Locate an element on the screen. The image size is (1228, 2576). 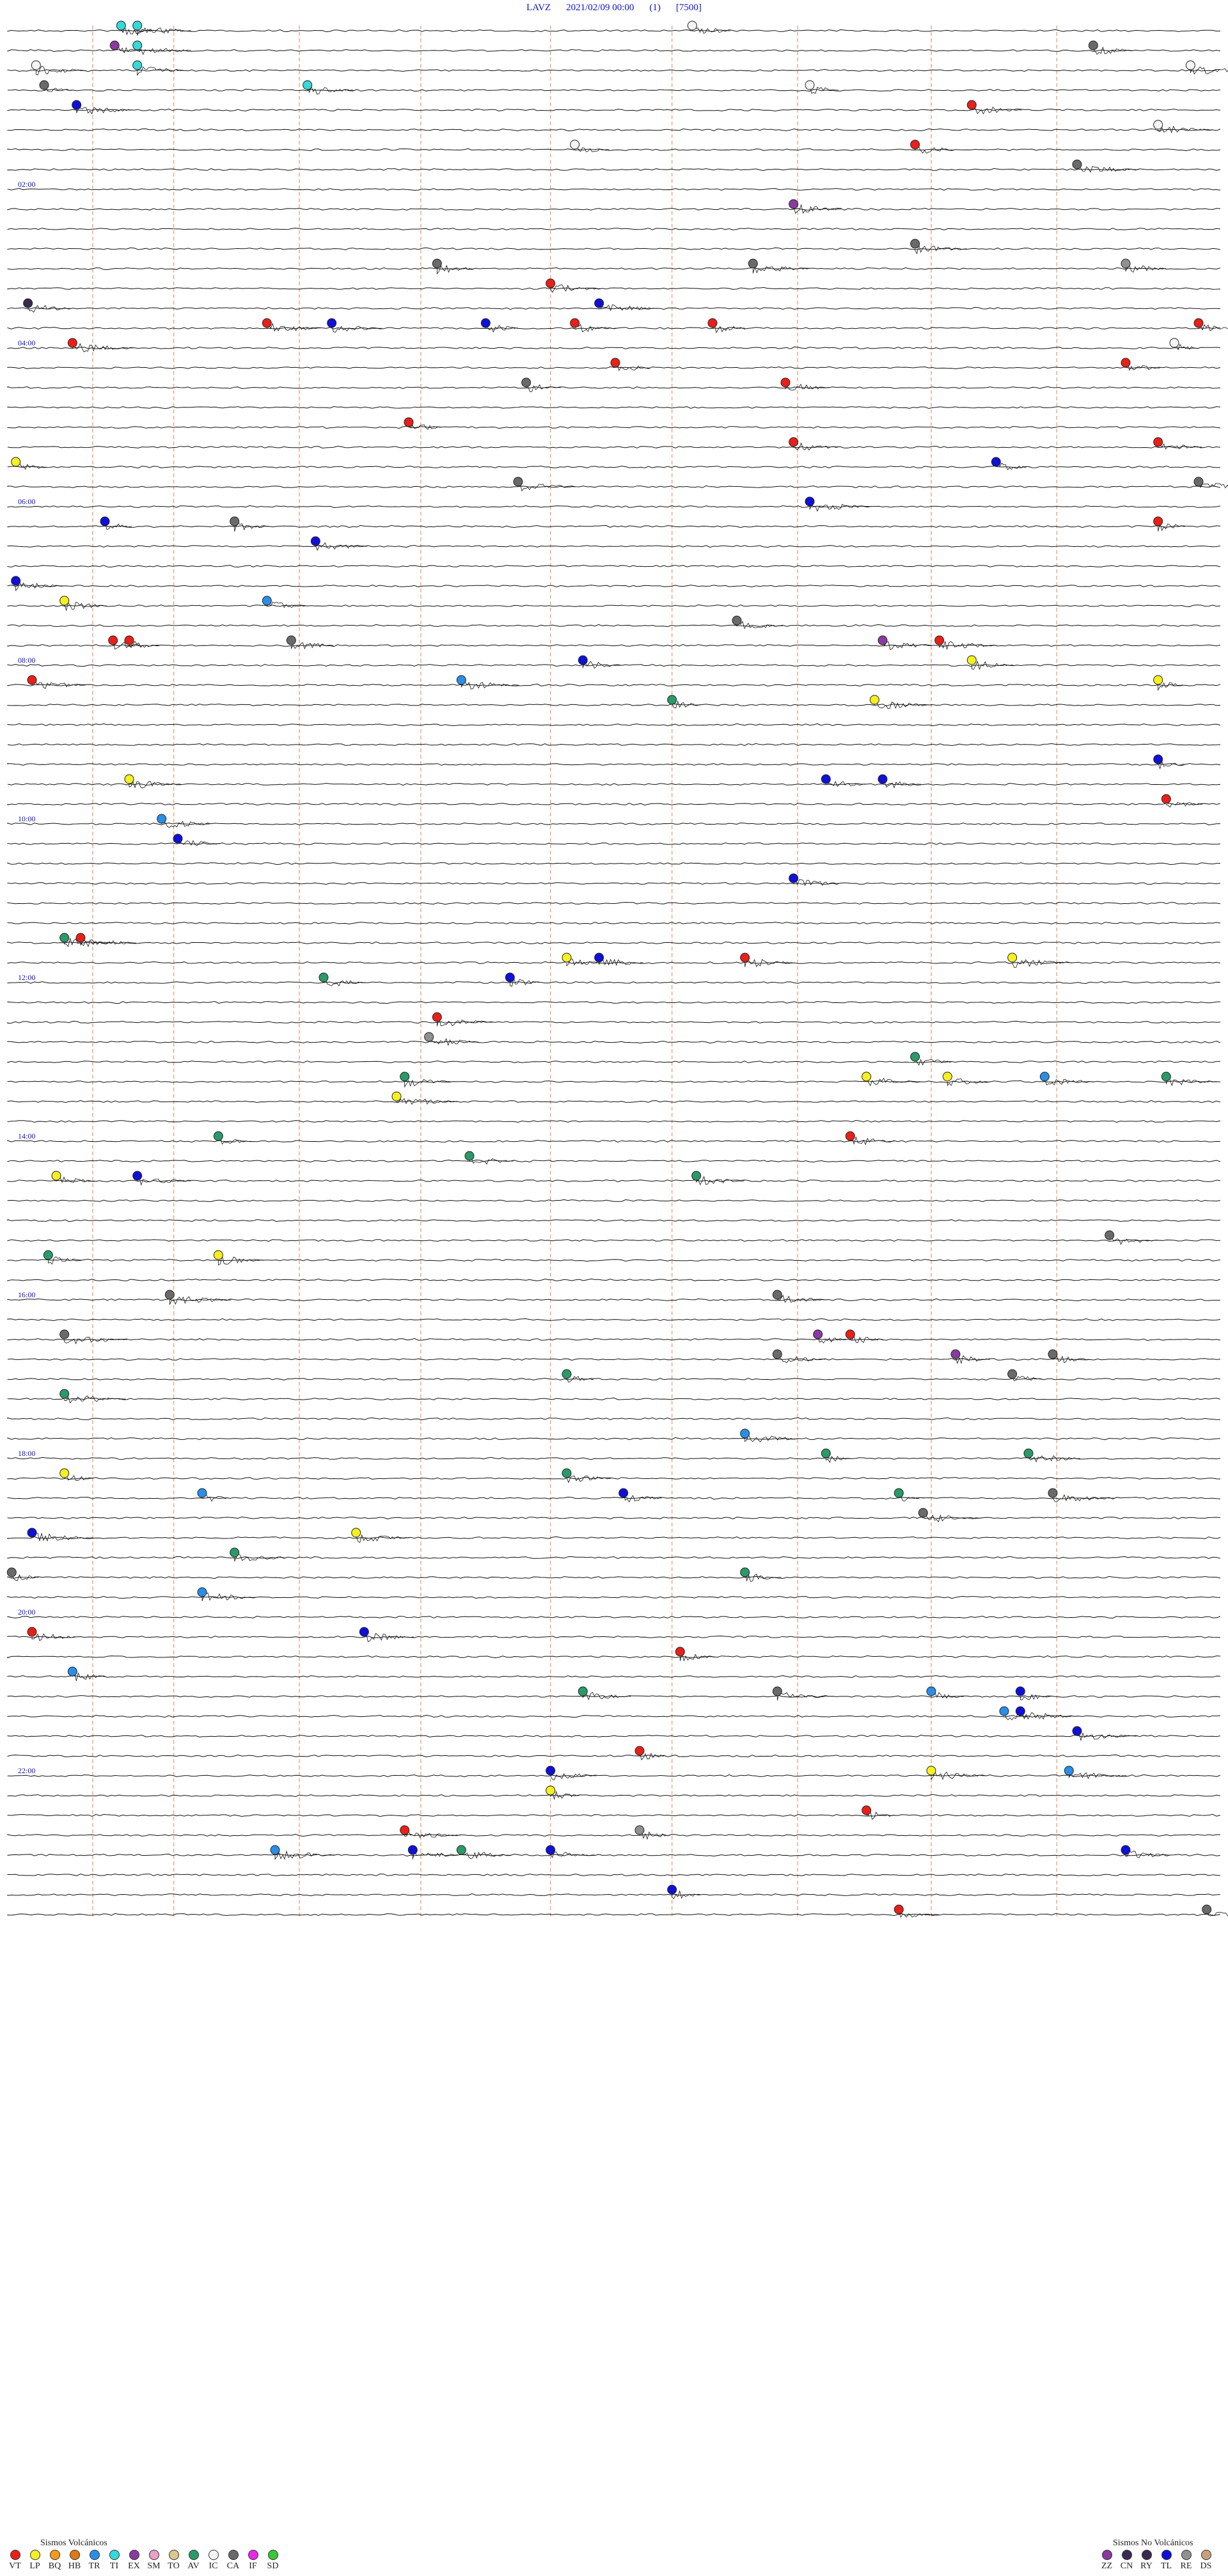
legend-volcanic-ti: TI is located at coordinates (114, 2561).